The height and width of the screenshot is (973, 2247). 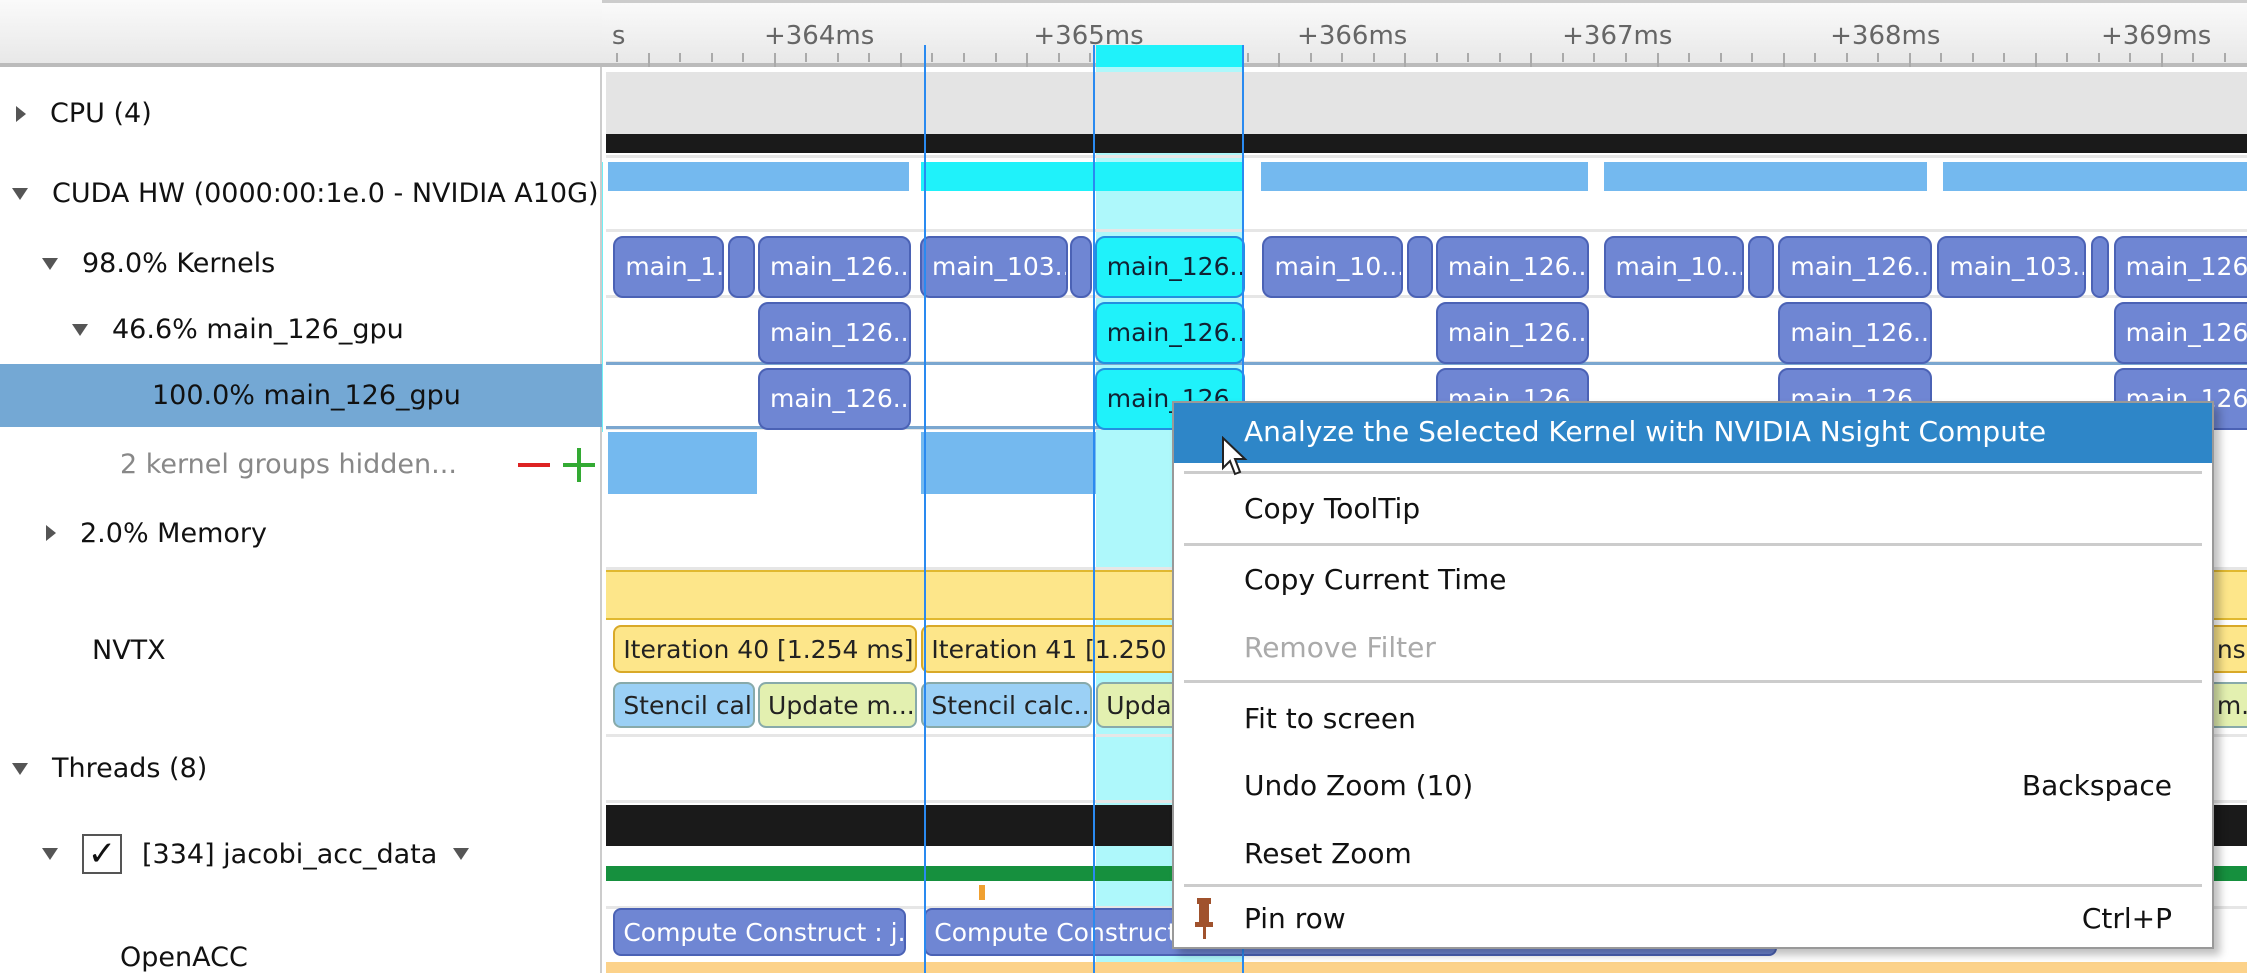 I want to click on row-kernels: 98.0% Kernels, so click(x=301, y=263).